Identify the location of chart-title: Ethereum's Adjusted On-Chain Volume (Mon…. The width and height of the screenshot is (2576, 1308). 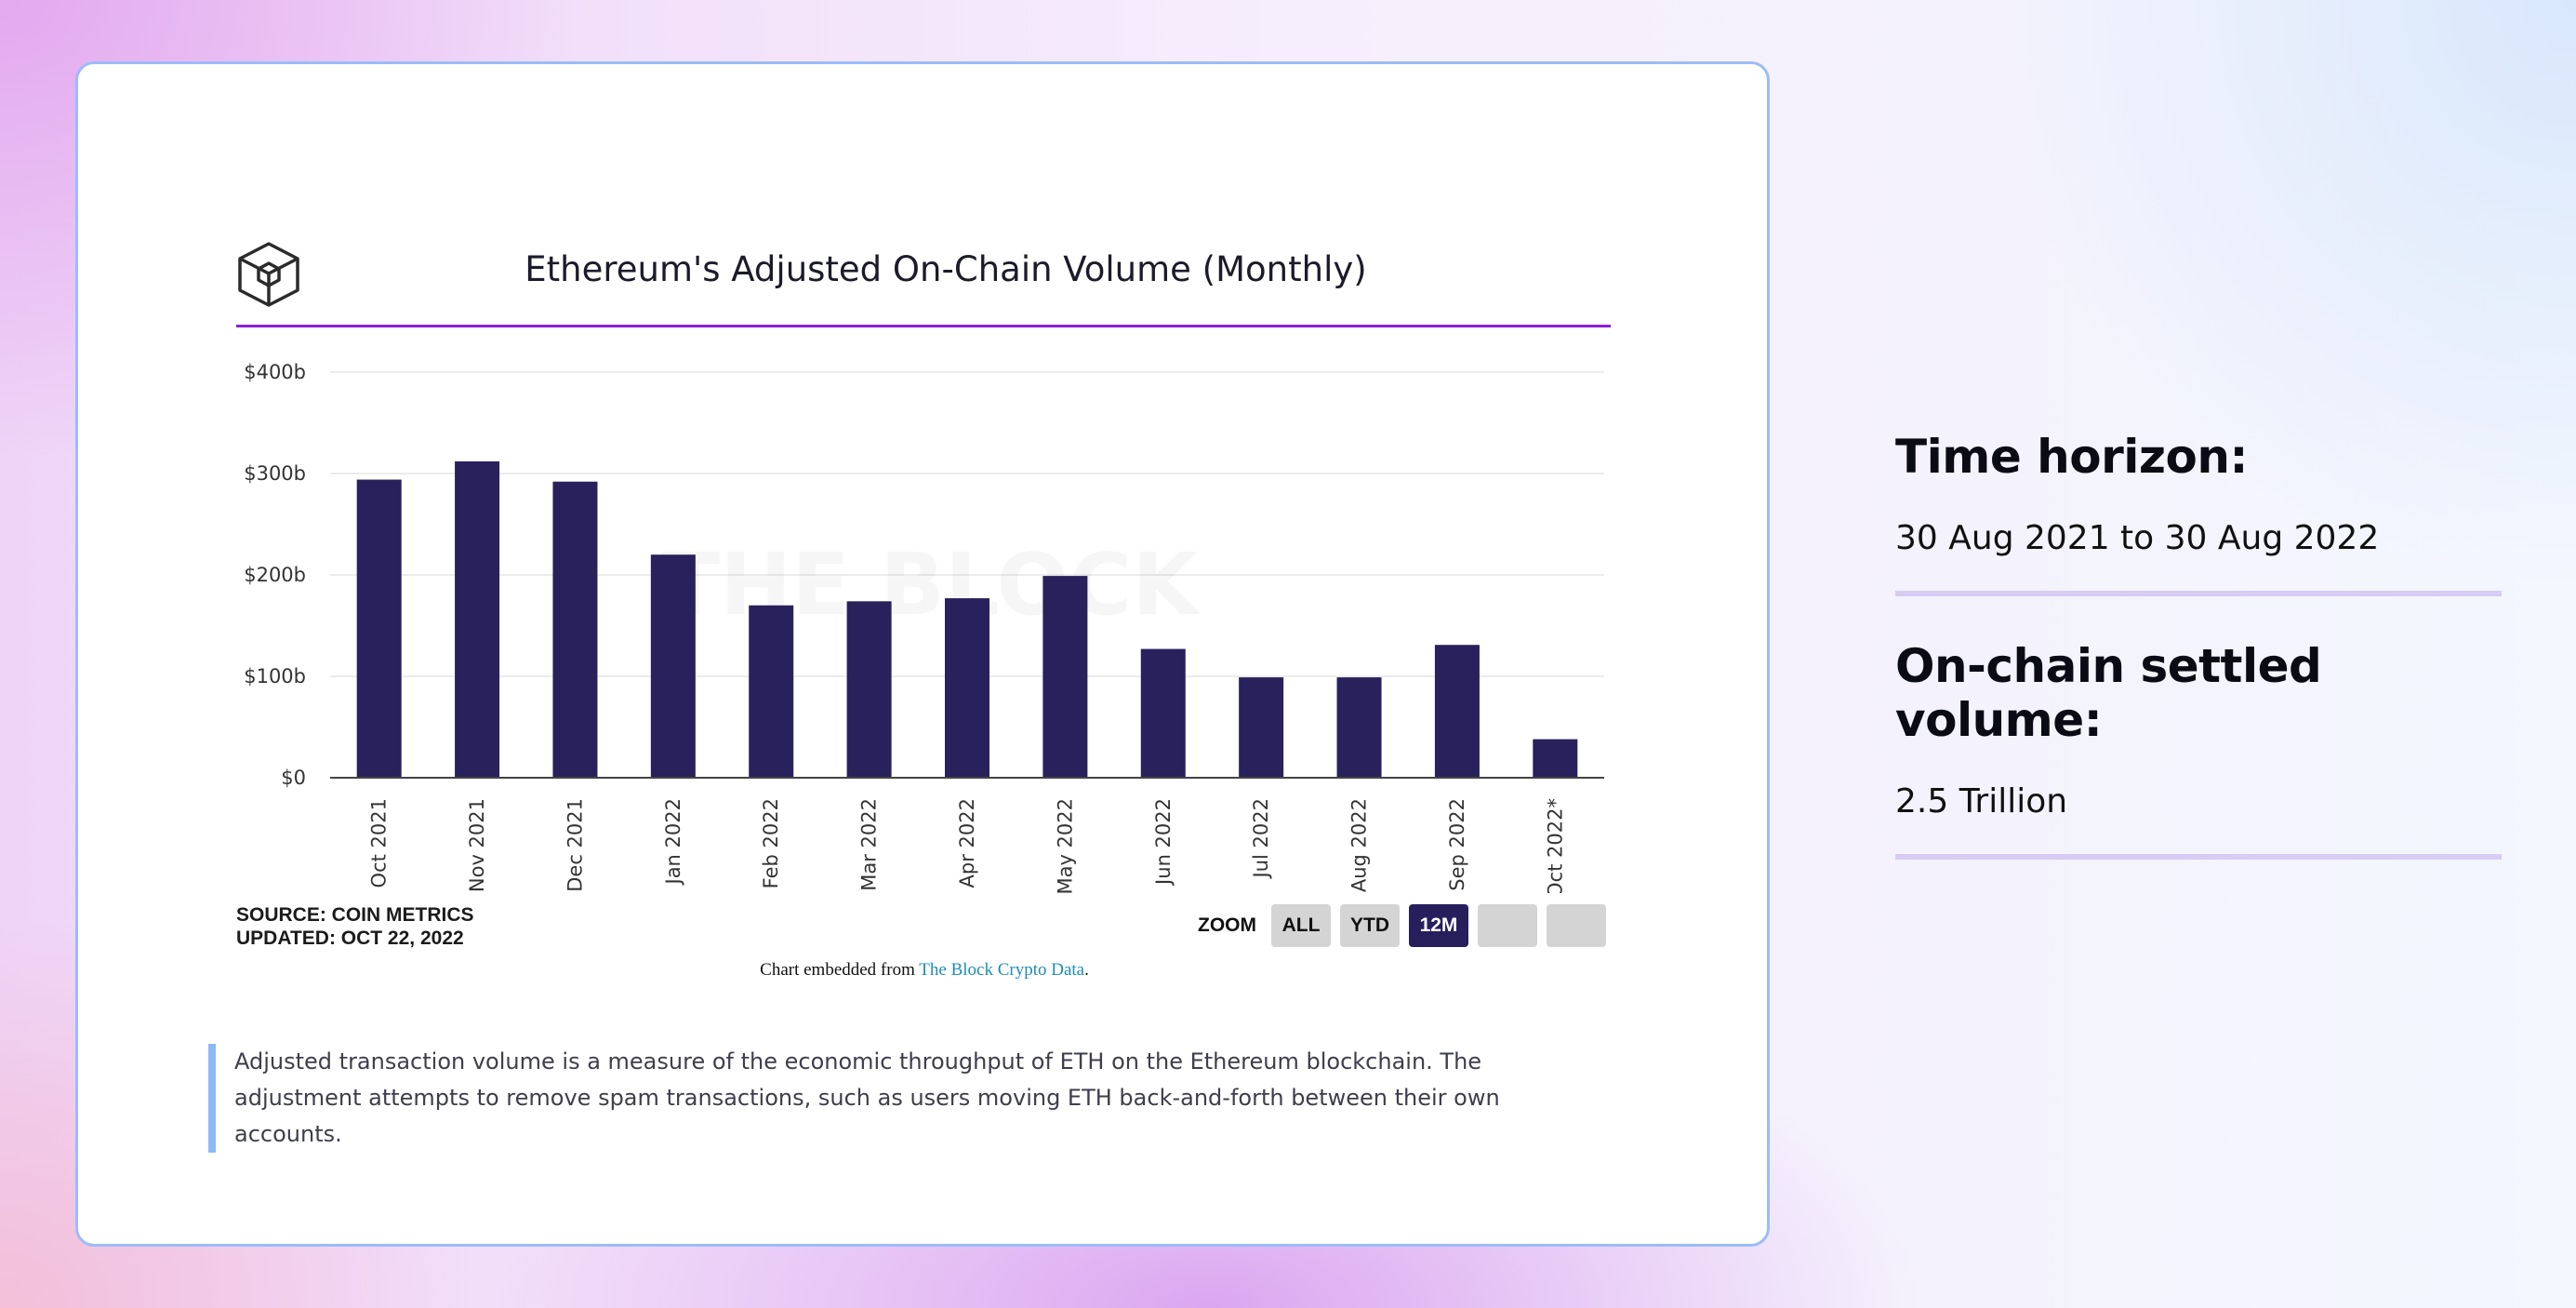
(945, 269).